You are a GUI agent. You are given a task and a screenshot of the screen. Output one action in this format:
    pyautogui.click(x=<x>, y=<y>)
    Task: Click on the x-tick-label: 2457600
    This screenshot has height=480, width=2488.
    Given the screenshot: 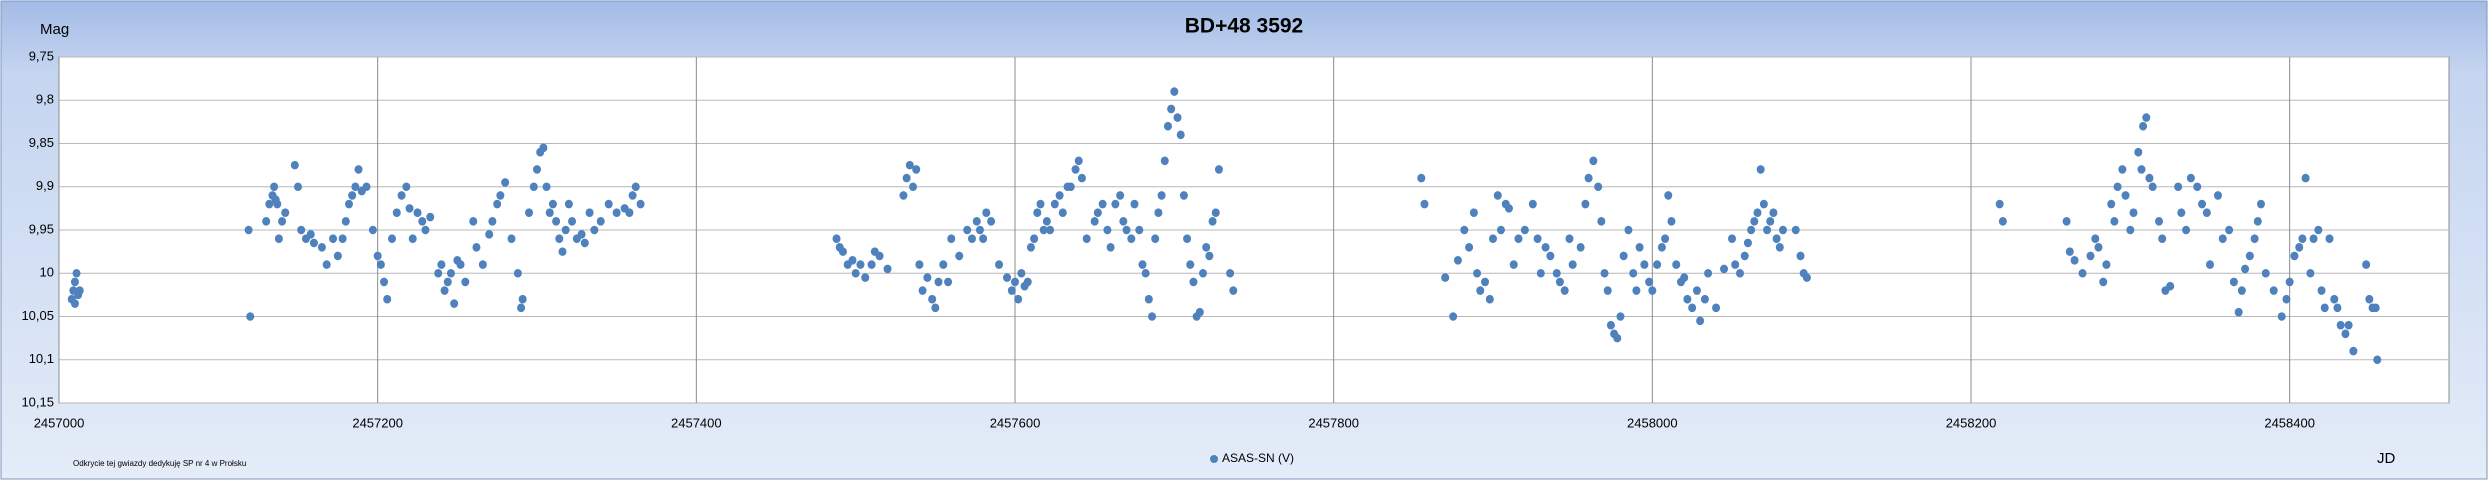 What is the action you would take?
    pyautogui.click(x=1015, y=422)
    